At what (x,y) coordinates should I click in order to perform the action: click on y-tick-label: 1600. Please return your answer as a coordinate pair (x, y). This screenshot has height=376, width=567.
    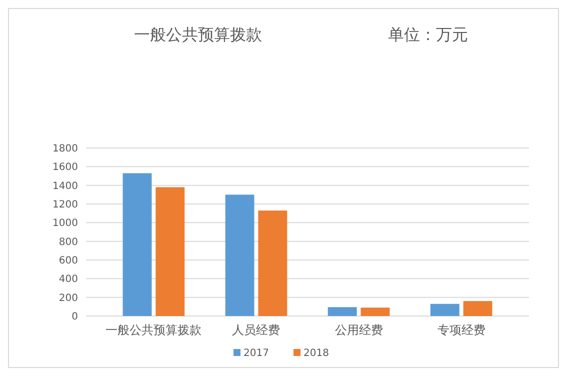
    Looking at the image, I should click on (65, 168).